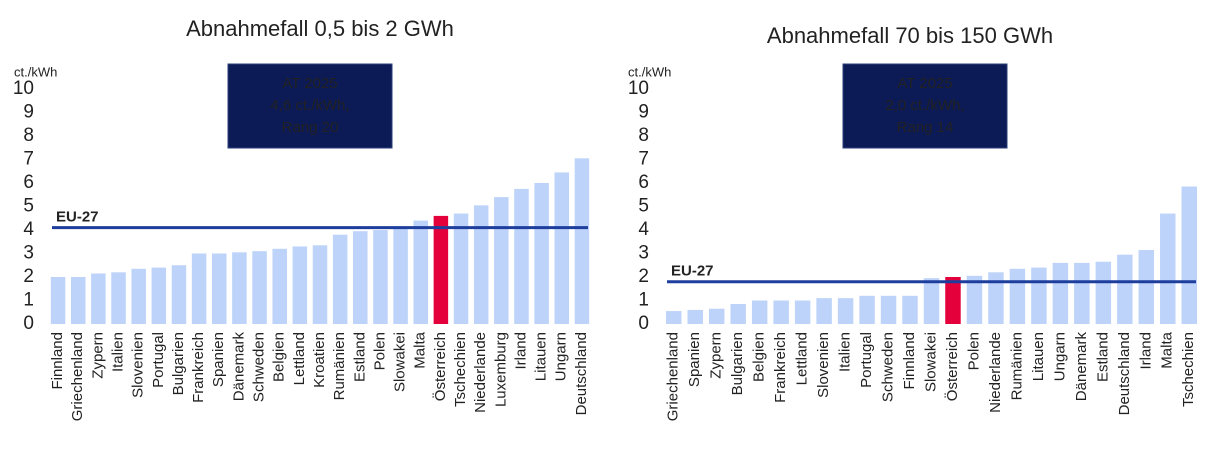 This screenshot has width=1206, height=451. Describe the element at coordinates (716, 355) in the screenshot. I see `x-tick-label: Zypern` at that location.